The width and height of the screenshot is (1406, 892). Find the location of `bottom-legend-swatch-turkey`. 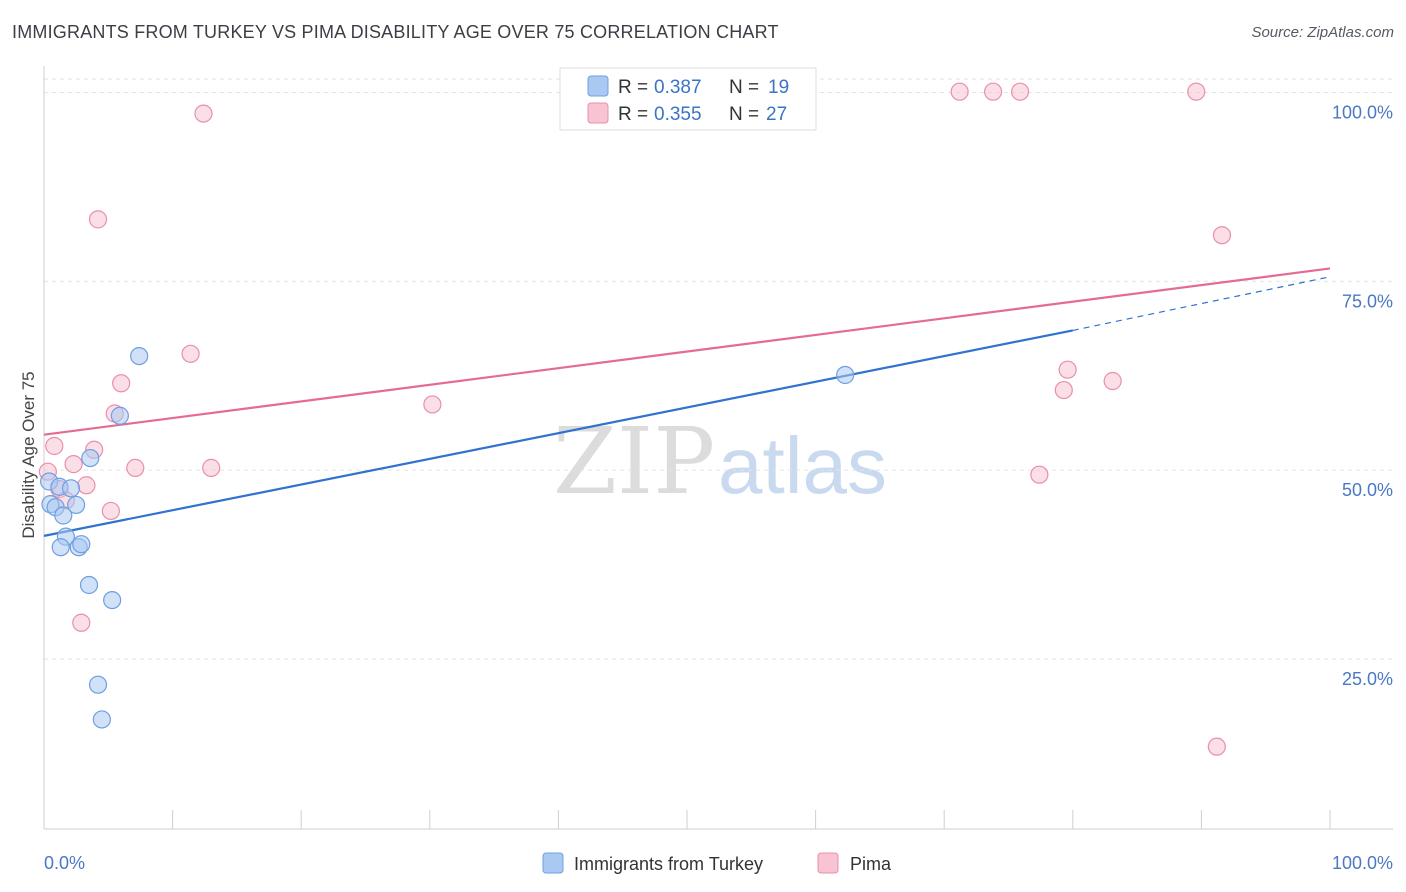

bottom-legend-swatch-turkey is located at coordinates (553, 863).